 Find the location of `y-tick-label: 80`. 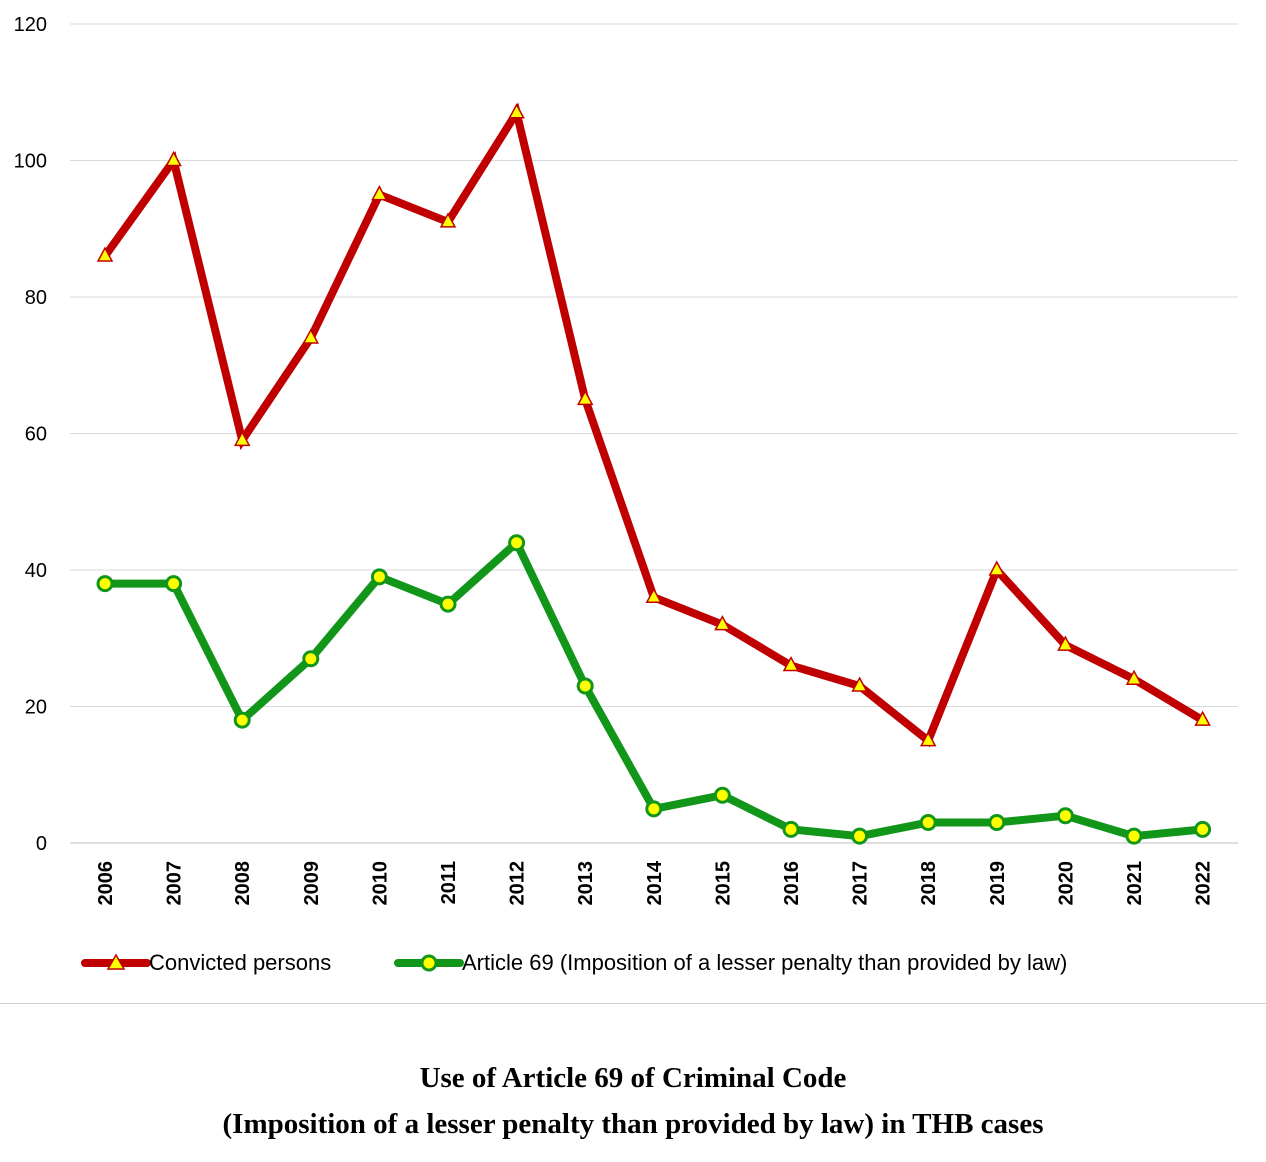

y-tick-label: 80 is located at coordinates (36, 298).